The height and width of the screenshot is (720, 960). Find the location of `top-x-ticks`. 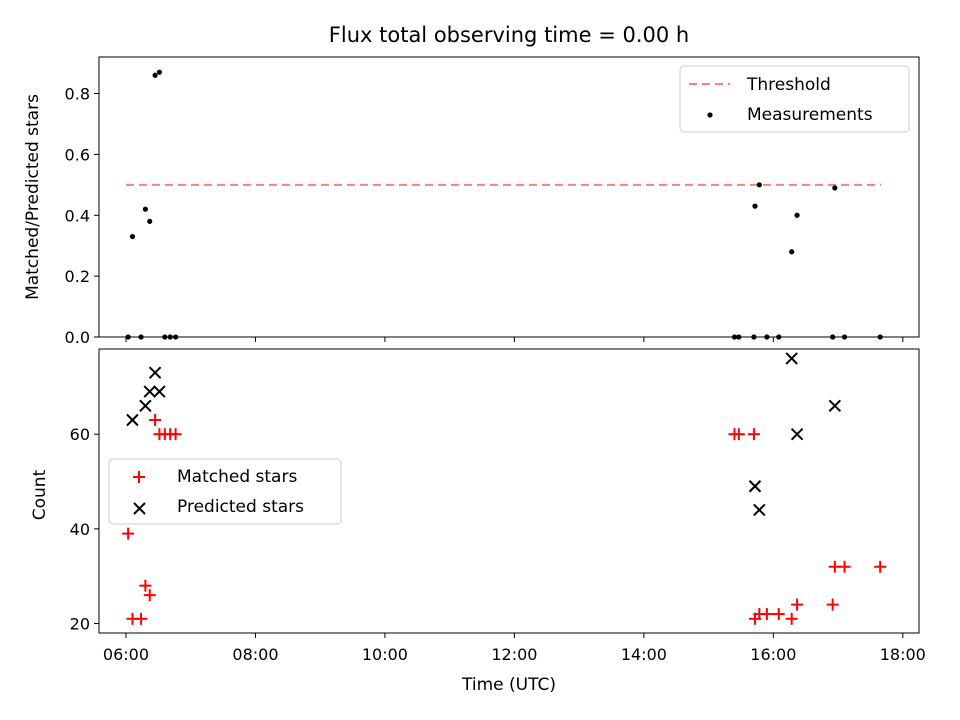

top-x-ticks is located at coordinates (514, 339).